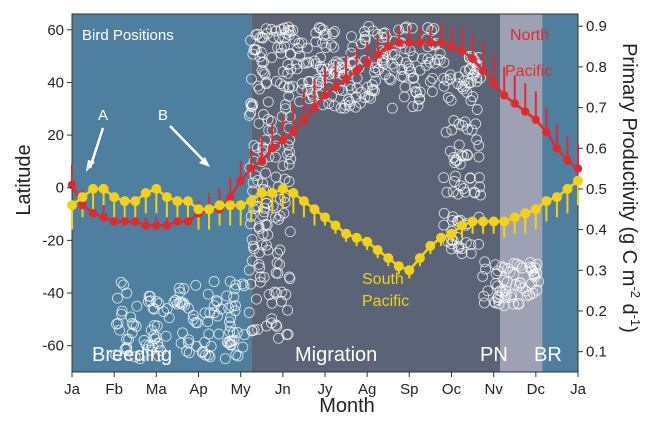 The width and height of the screenshot is (664, 424). Describe the element at coordinates (536, 389) in the screenshot. I see `x-tick-label: Dc` at that location.